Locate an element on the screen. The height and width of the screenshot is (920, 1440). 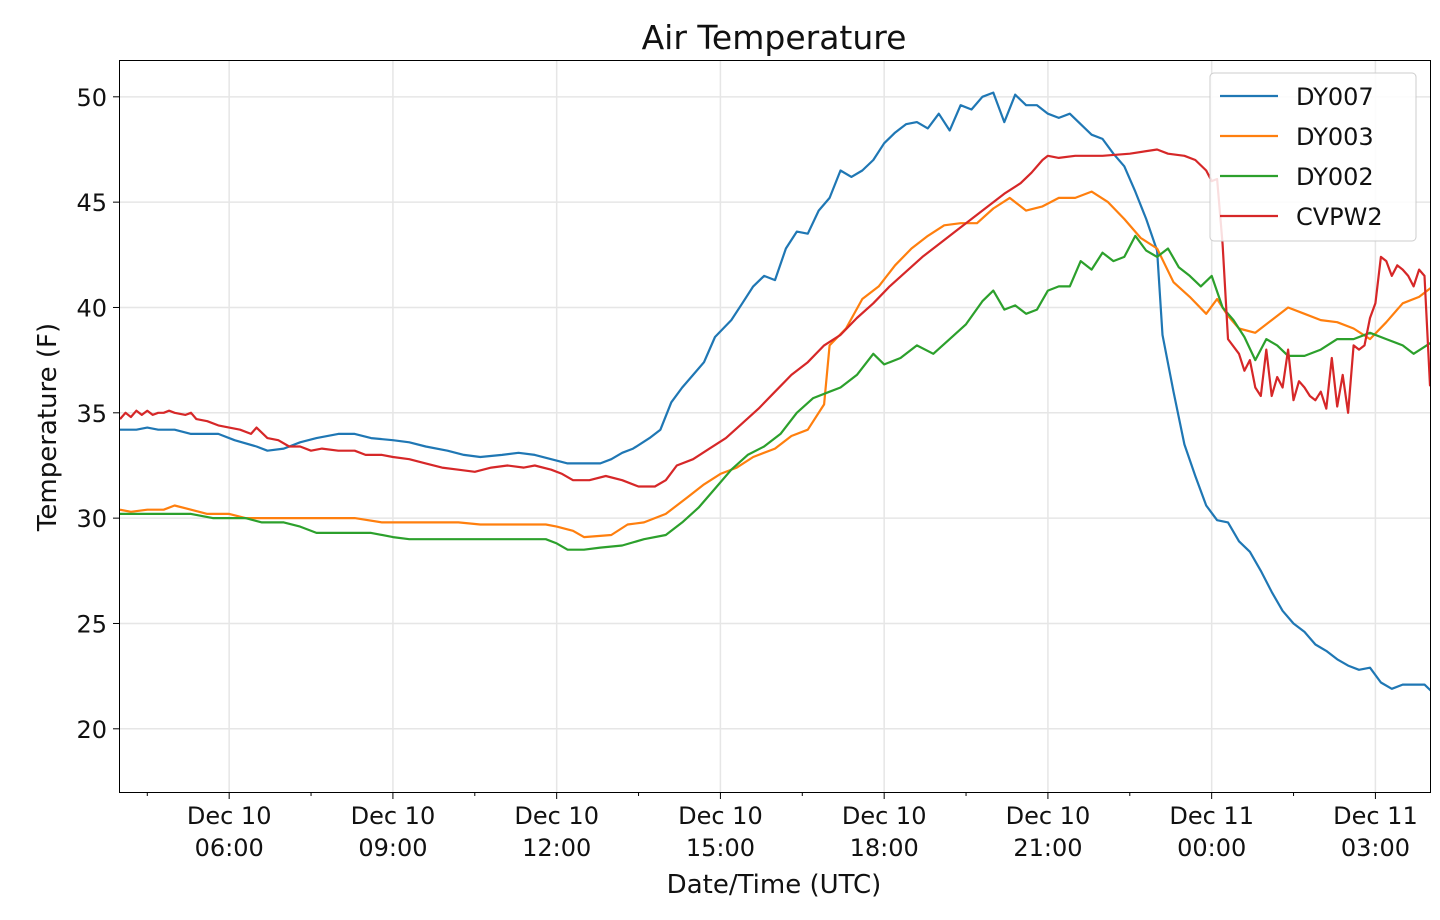
x-tick-label-time: 06:00 is located at coordinates (229, 848).